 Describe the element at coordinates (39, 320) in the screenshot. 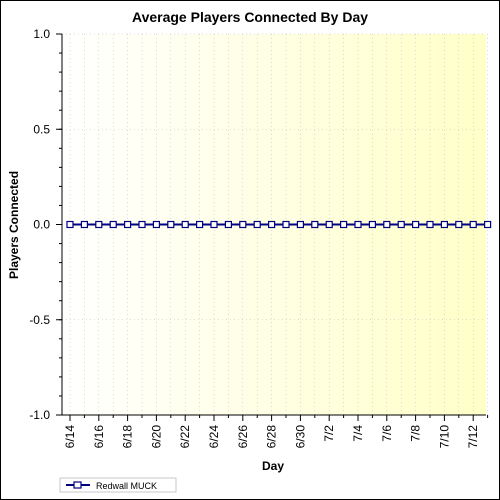

I see `y-tick-label: -0.5` at that location.